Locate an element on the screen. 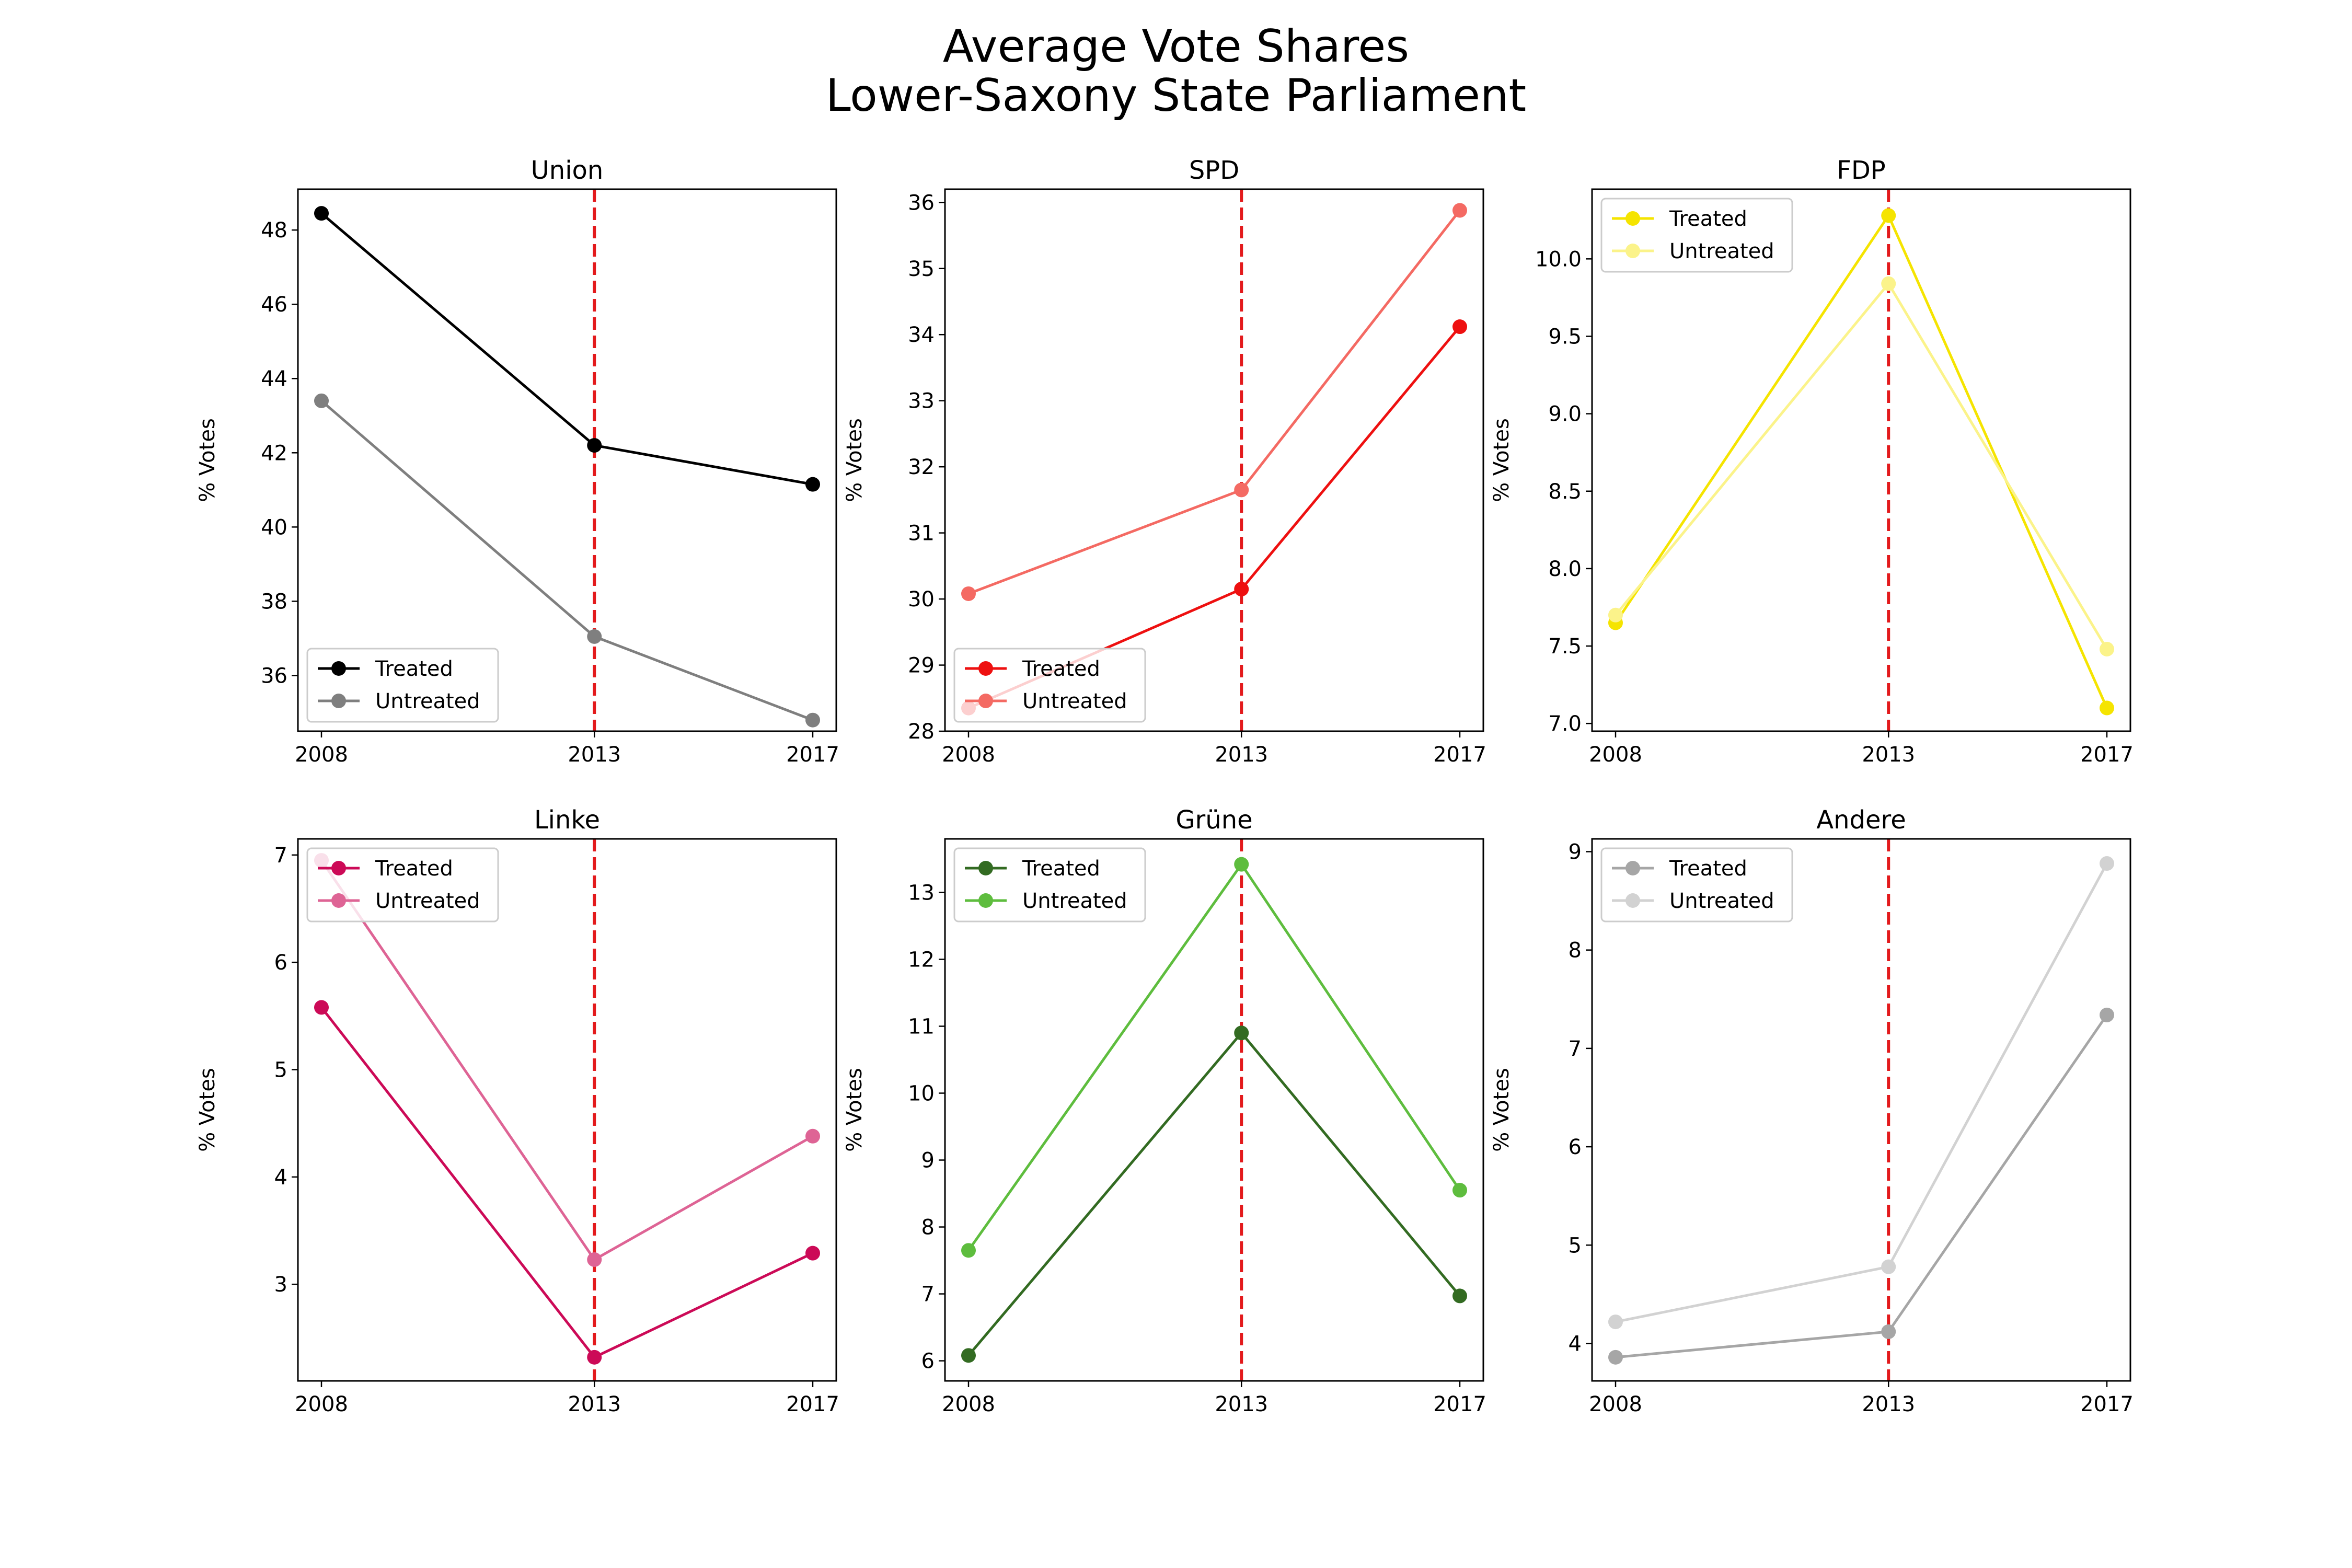 The height and width of the screenshot is (1568, 2352). y-tick-label: 48 is located at coordinates (274, 230).